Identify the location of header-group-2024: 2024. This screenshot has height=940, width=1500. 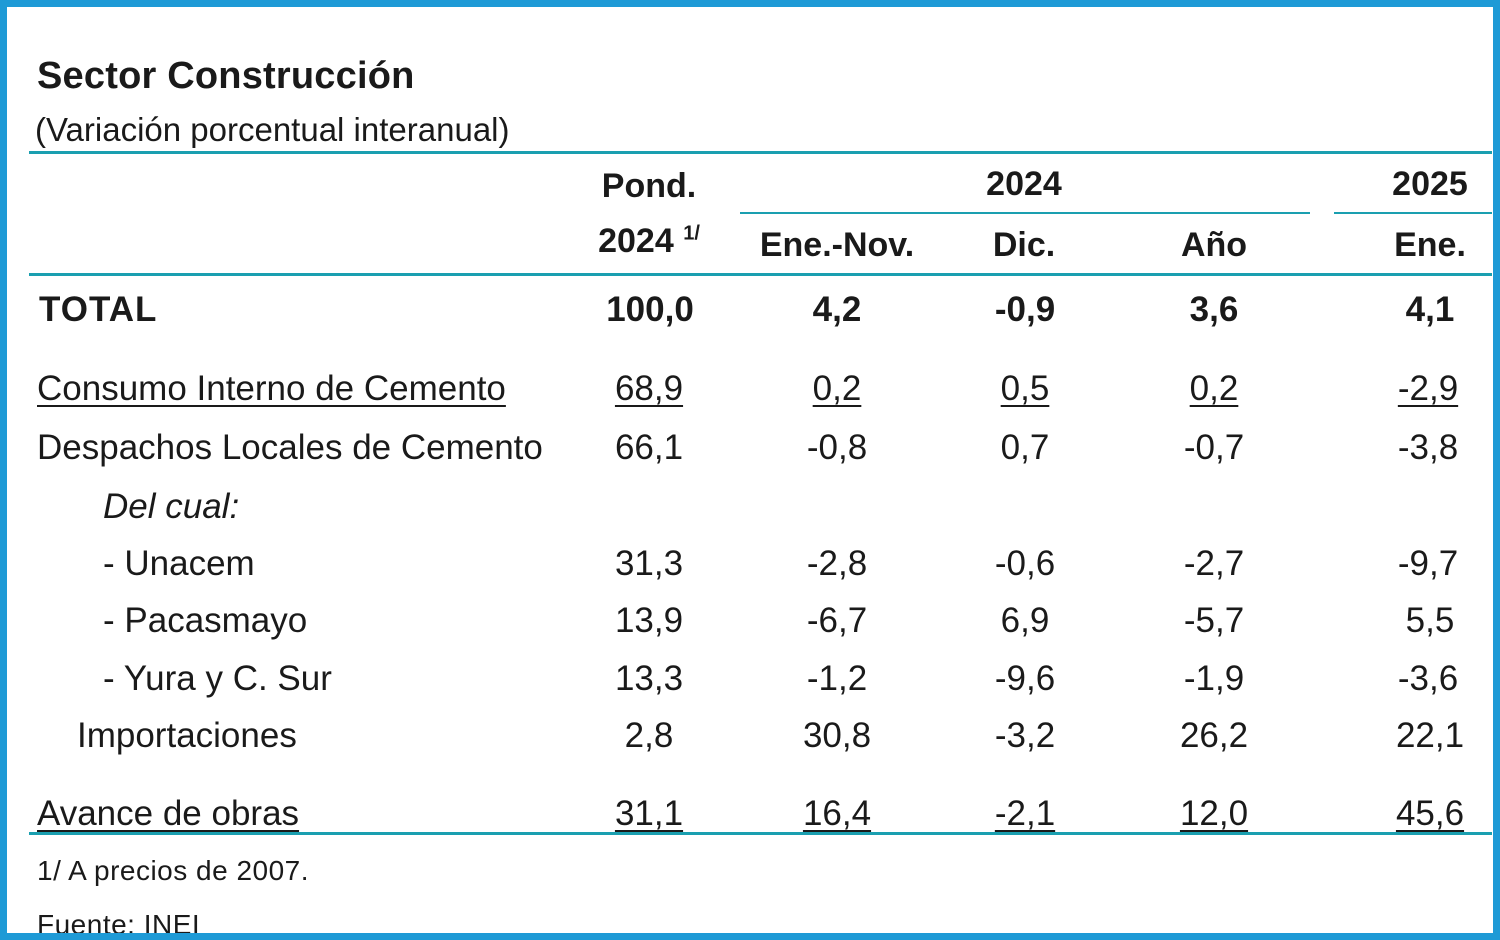
(1024, 184).